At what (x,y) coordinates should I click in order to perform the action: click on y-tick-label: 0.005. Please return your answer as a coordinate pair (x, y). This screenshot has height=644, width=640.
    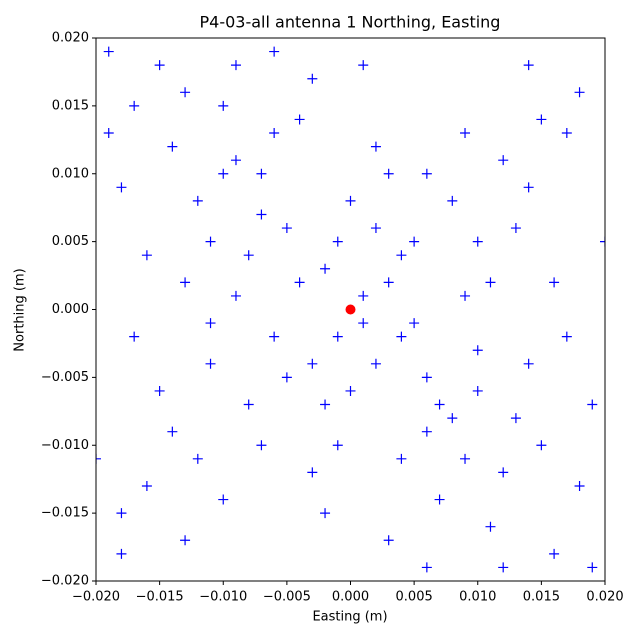
    Looking at the image, I should click on (70, 241).